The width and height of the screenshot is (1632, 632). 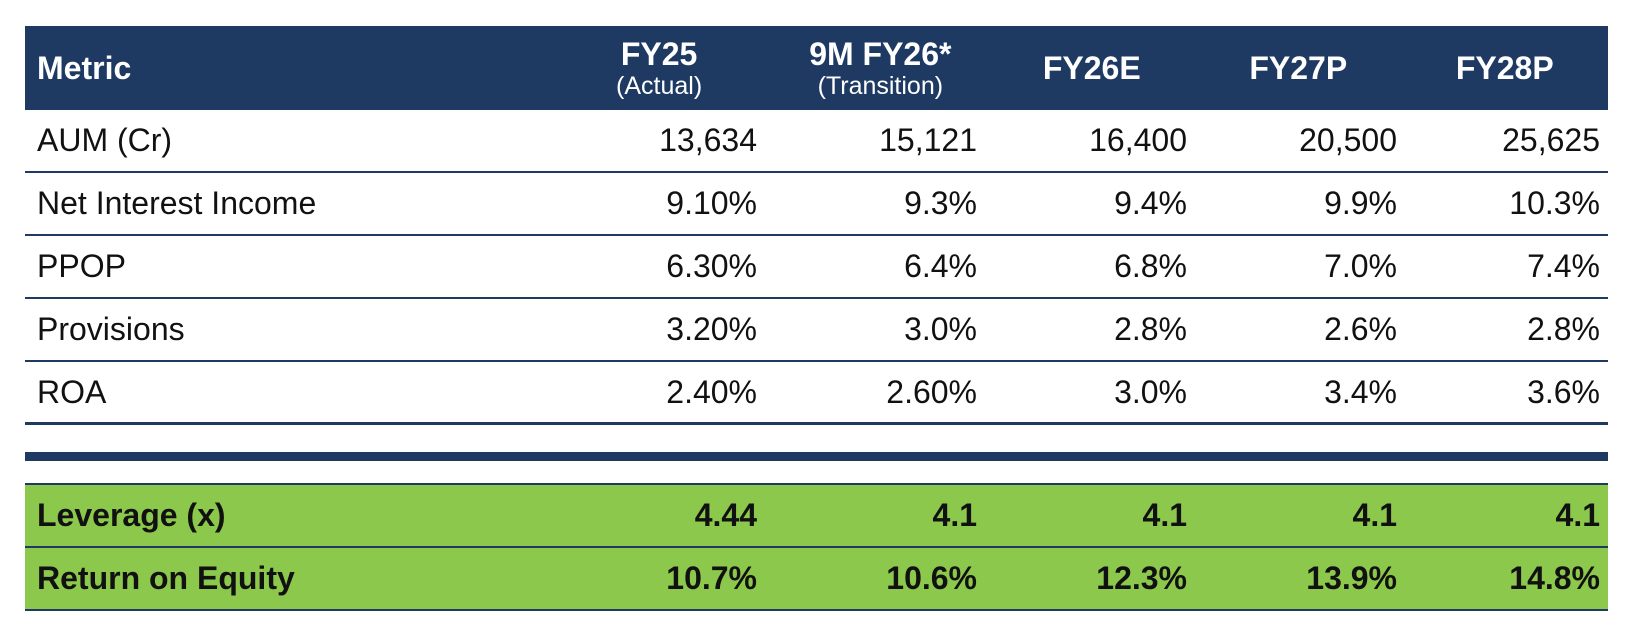 What do you see at coordinates (1150, 203) in the screenshot?
I see `cell-value: 9.4%` at bounding box center [1150, 203].